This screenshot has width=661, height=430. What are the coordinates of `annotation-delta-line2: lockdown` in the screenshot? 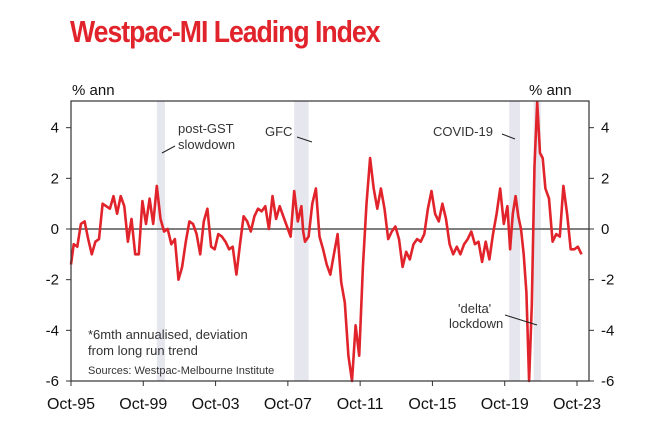 It's located at (476, 323).